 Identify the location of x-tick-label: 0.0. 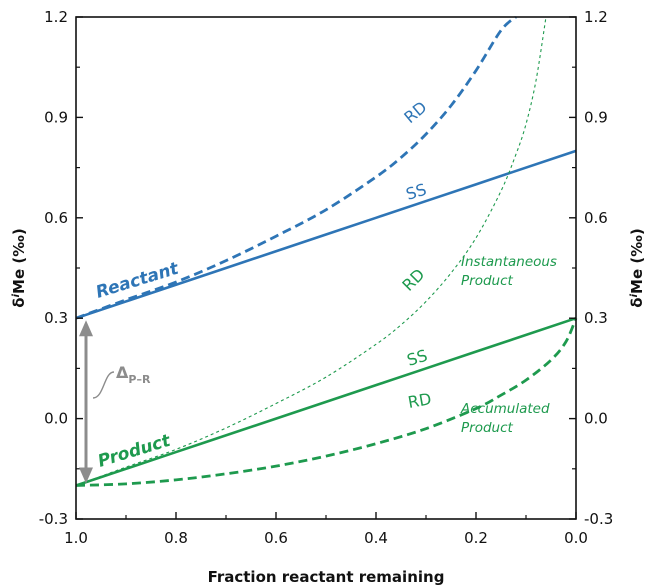
(576, 538).